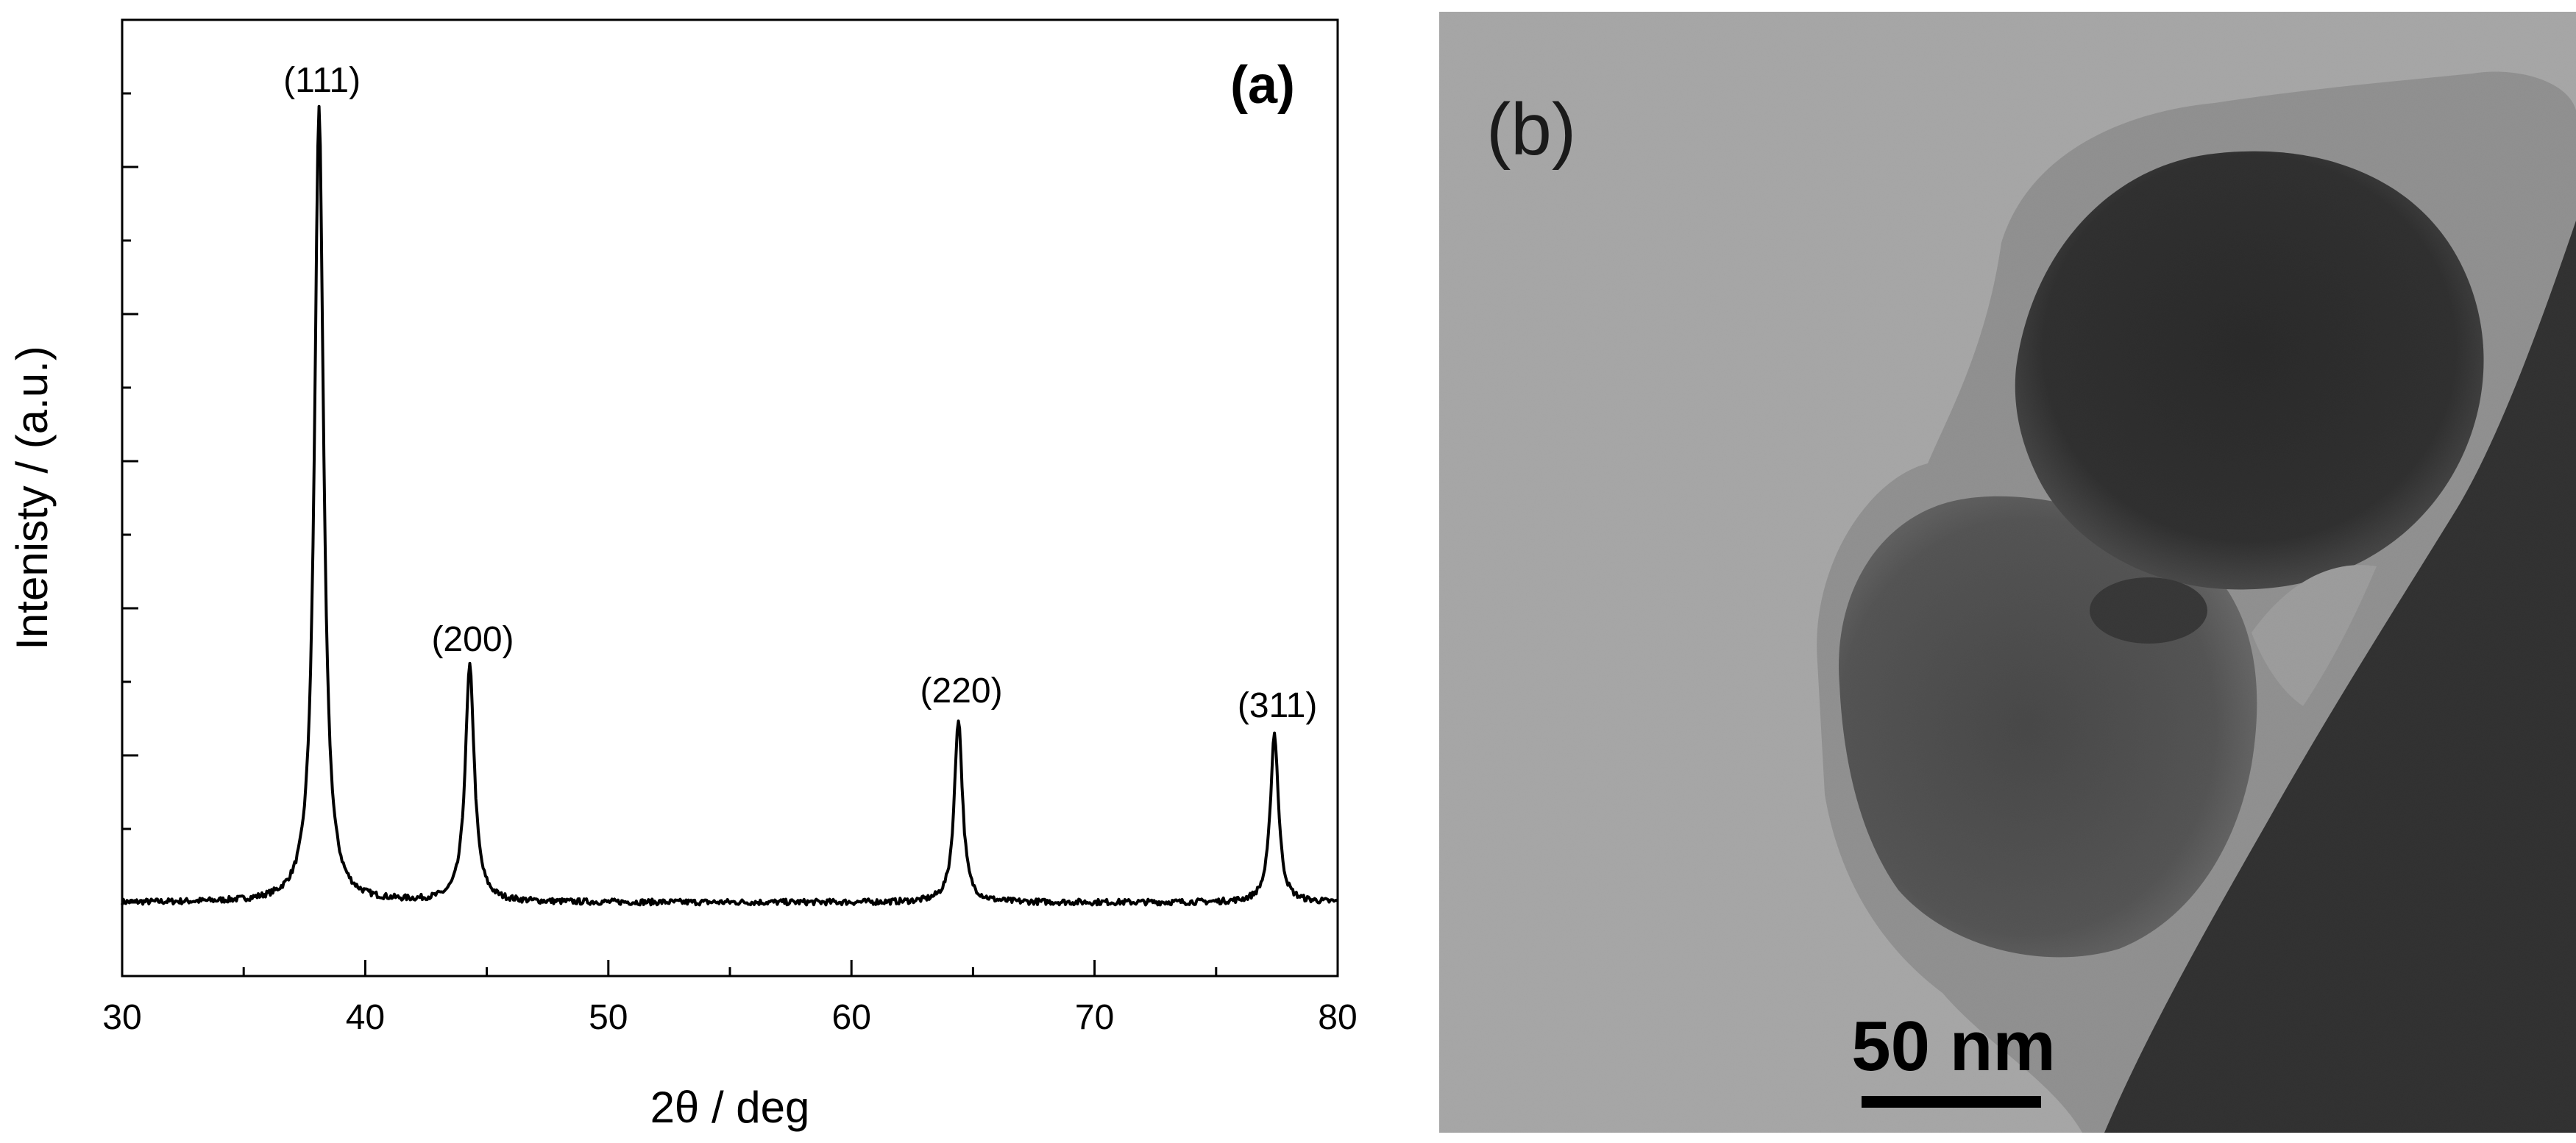 This screenshot has width=2576, height=1143. Describe the element at coordinates (729, 1017) in the screenshot. I see `x-axis-tick-labels: 30 40 50 60 70 80` at that location.